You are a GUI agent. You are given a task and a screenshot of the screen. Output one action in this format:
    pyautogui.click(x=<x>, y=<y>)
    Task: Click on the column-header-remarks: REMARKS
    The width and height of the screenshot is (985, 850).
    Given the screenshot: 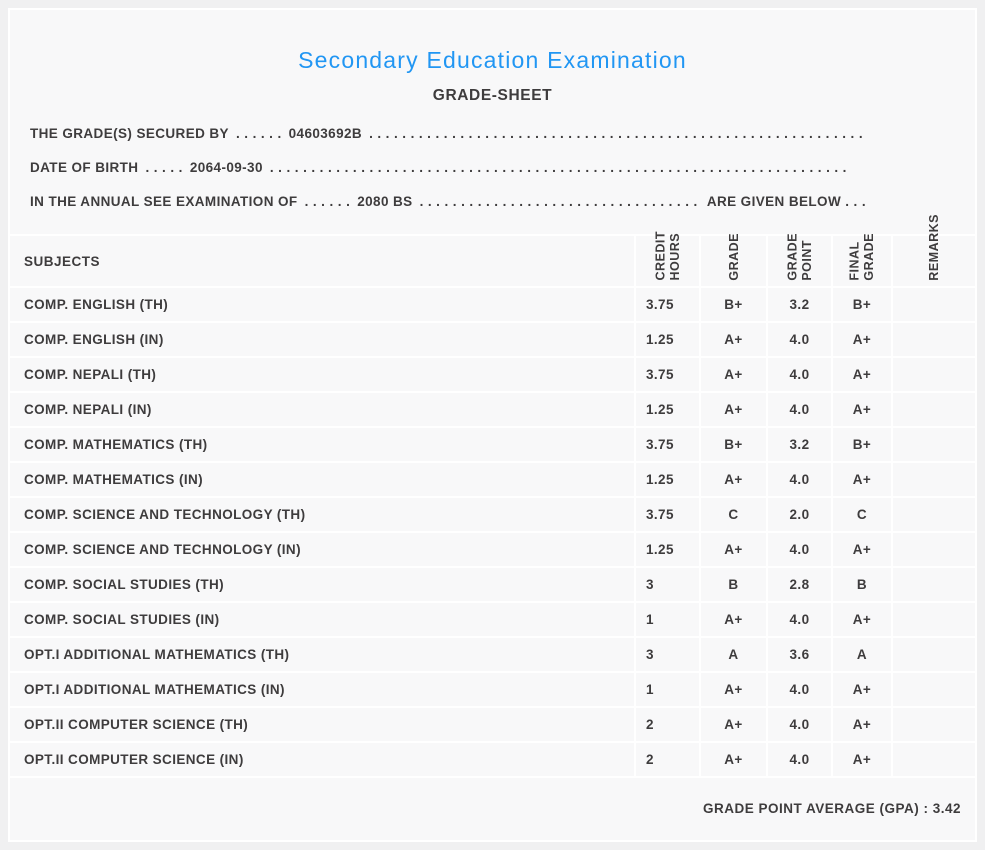 What is the action you would take?
    pyautogui.click(x=933, y=250)
    